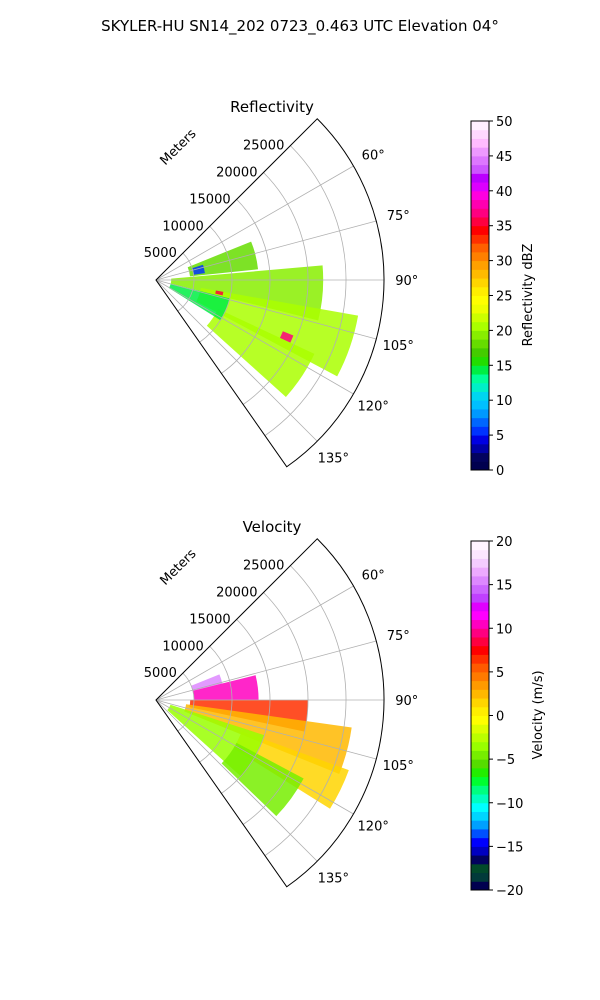 Image resolution: width=600 pixels, height=1000 pixels. Describe the element at coordinates (491, 297) in the screenshot. I see `reflectivity-colorbar: 0 5 10 15 20 25 30 35 40 45 50` at that location.